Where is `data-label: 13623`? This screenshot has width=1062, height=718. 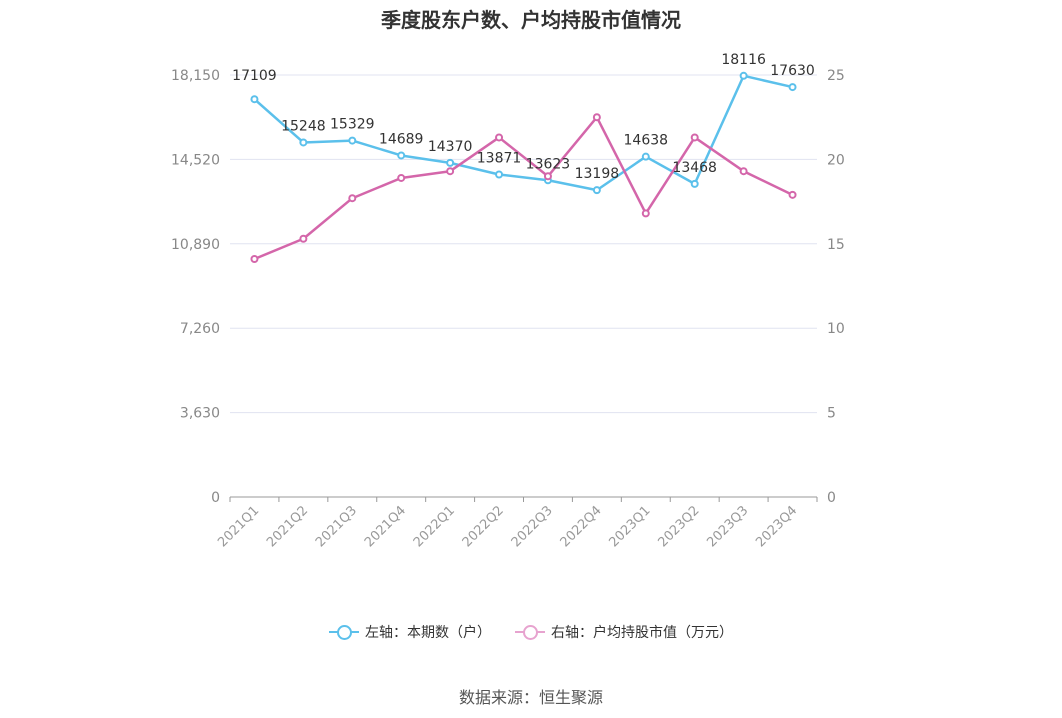
data-label: 13623 is located at coordinates (548, 164).